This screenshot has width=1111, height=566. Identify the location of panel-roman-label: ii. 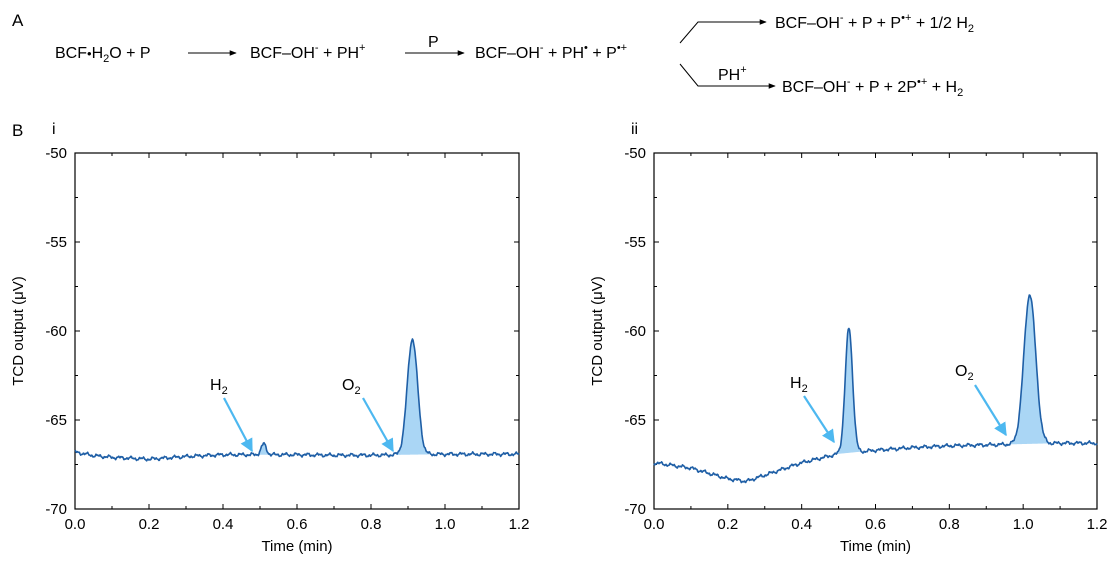
(634, 129).